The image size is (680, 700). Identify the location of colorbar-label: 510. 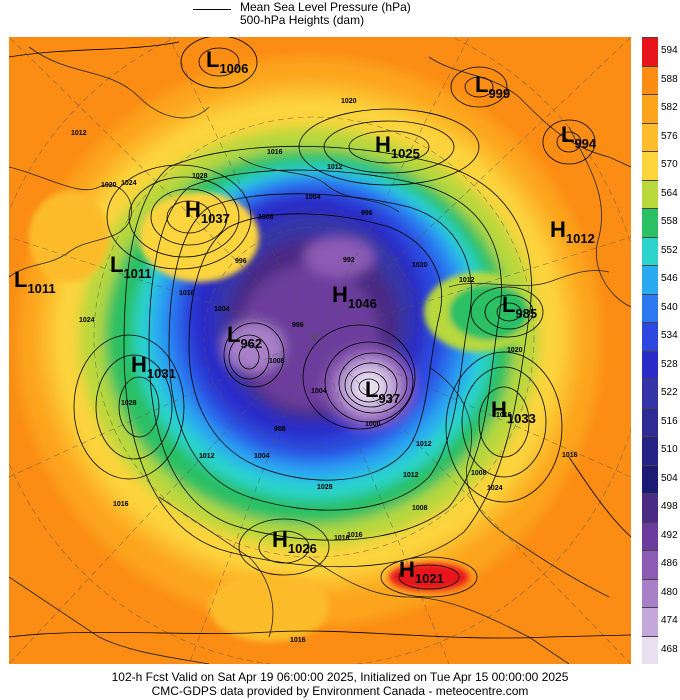
(669, 450).